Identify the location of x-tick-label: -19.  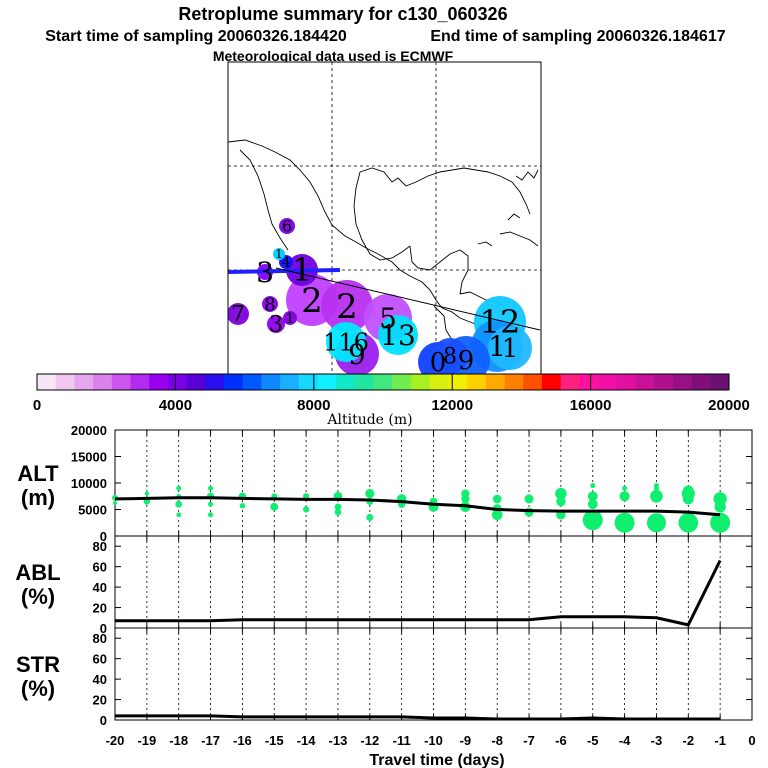
(146, 740).